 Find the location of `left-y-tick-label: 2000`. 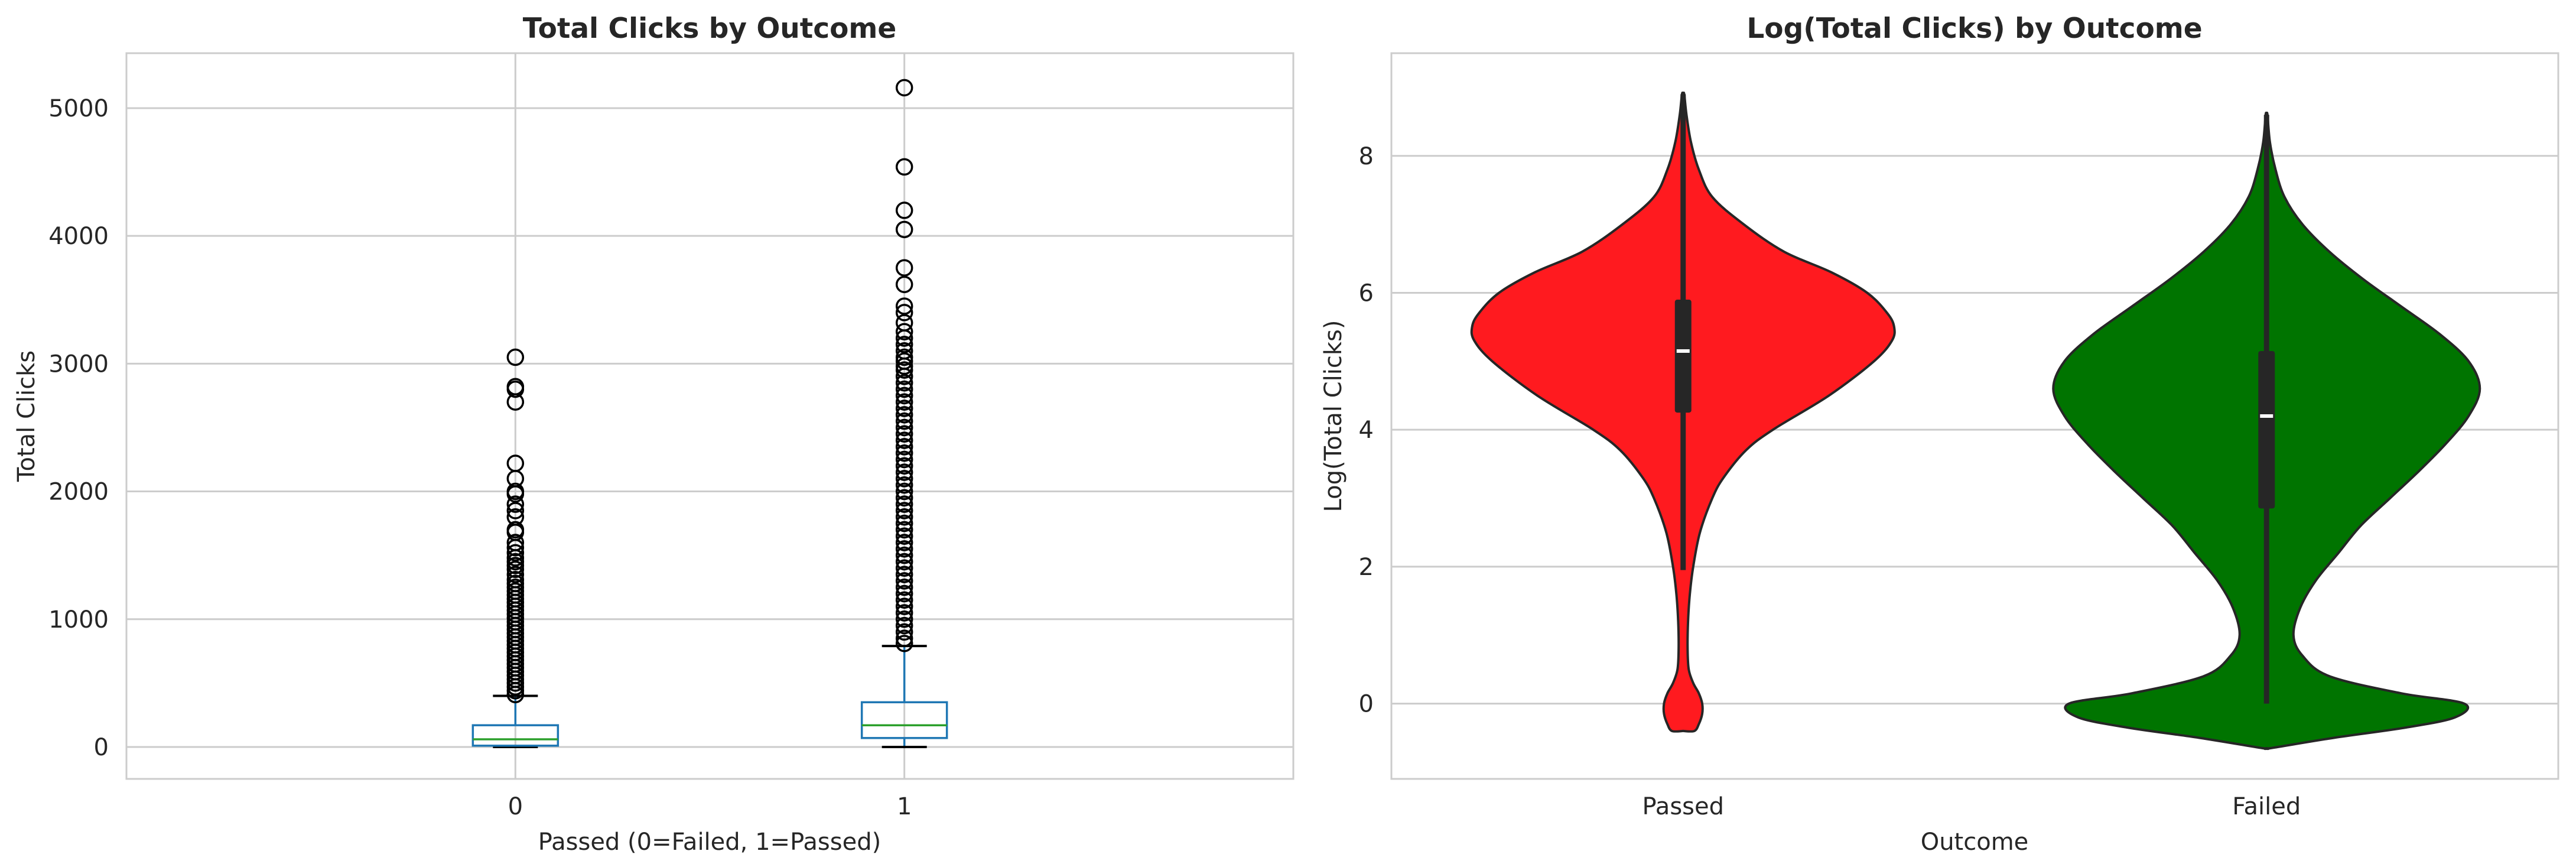

left-y-tick-label: 2000 is located at coordinates (79, 492).